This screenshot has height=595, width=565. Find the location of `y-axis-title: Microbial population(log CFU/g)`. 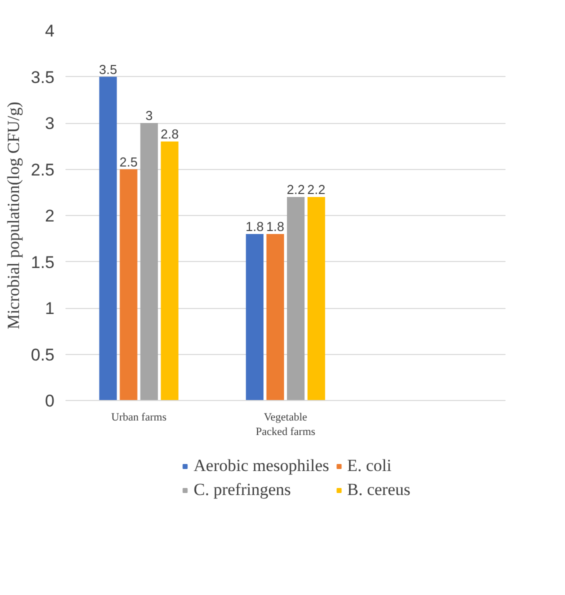

y-axis-title: Microbial population(log CFU/g) is located at coordinates (13, 216).